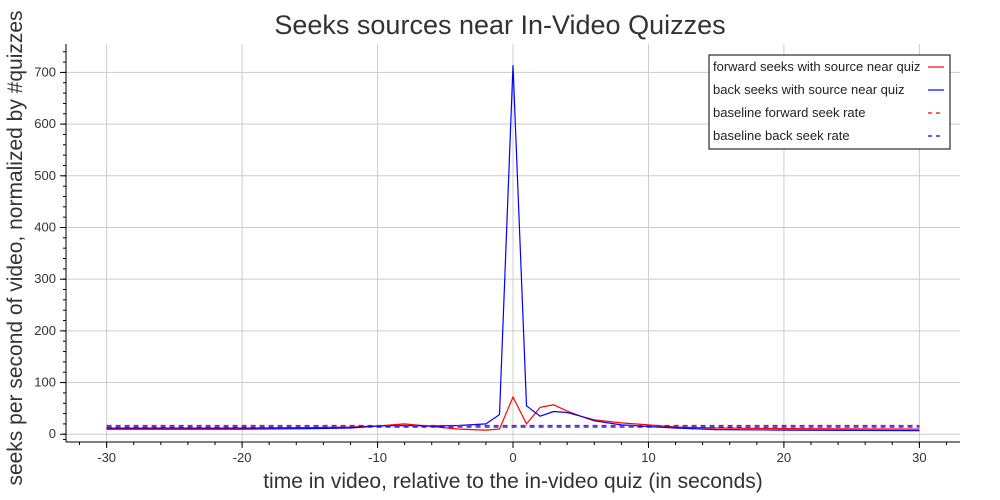 The width and height of the screenshot is (1000, 500). What do you see at coordinates (648, 457) in the screenshot?
I see `x-tick-label: 10` at bounding box center [648, 457].